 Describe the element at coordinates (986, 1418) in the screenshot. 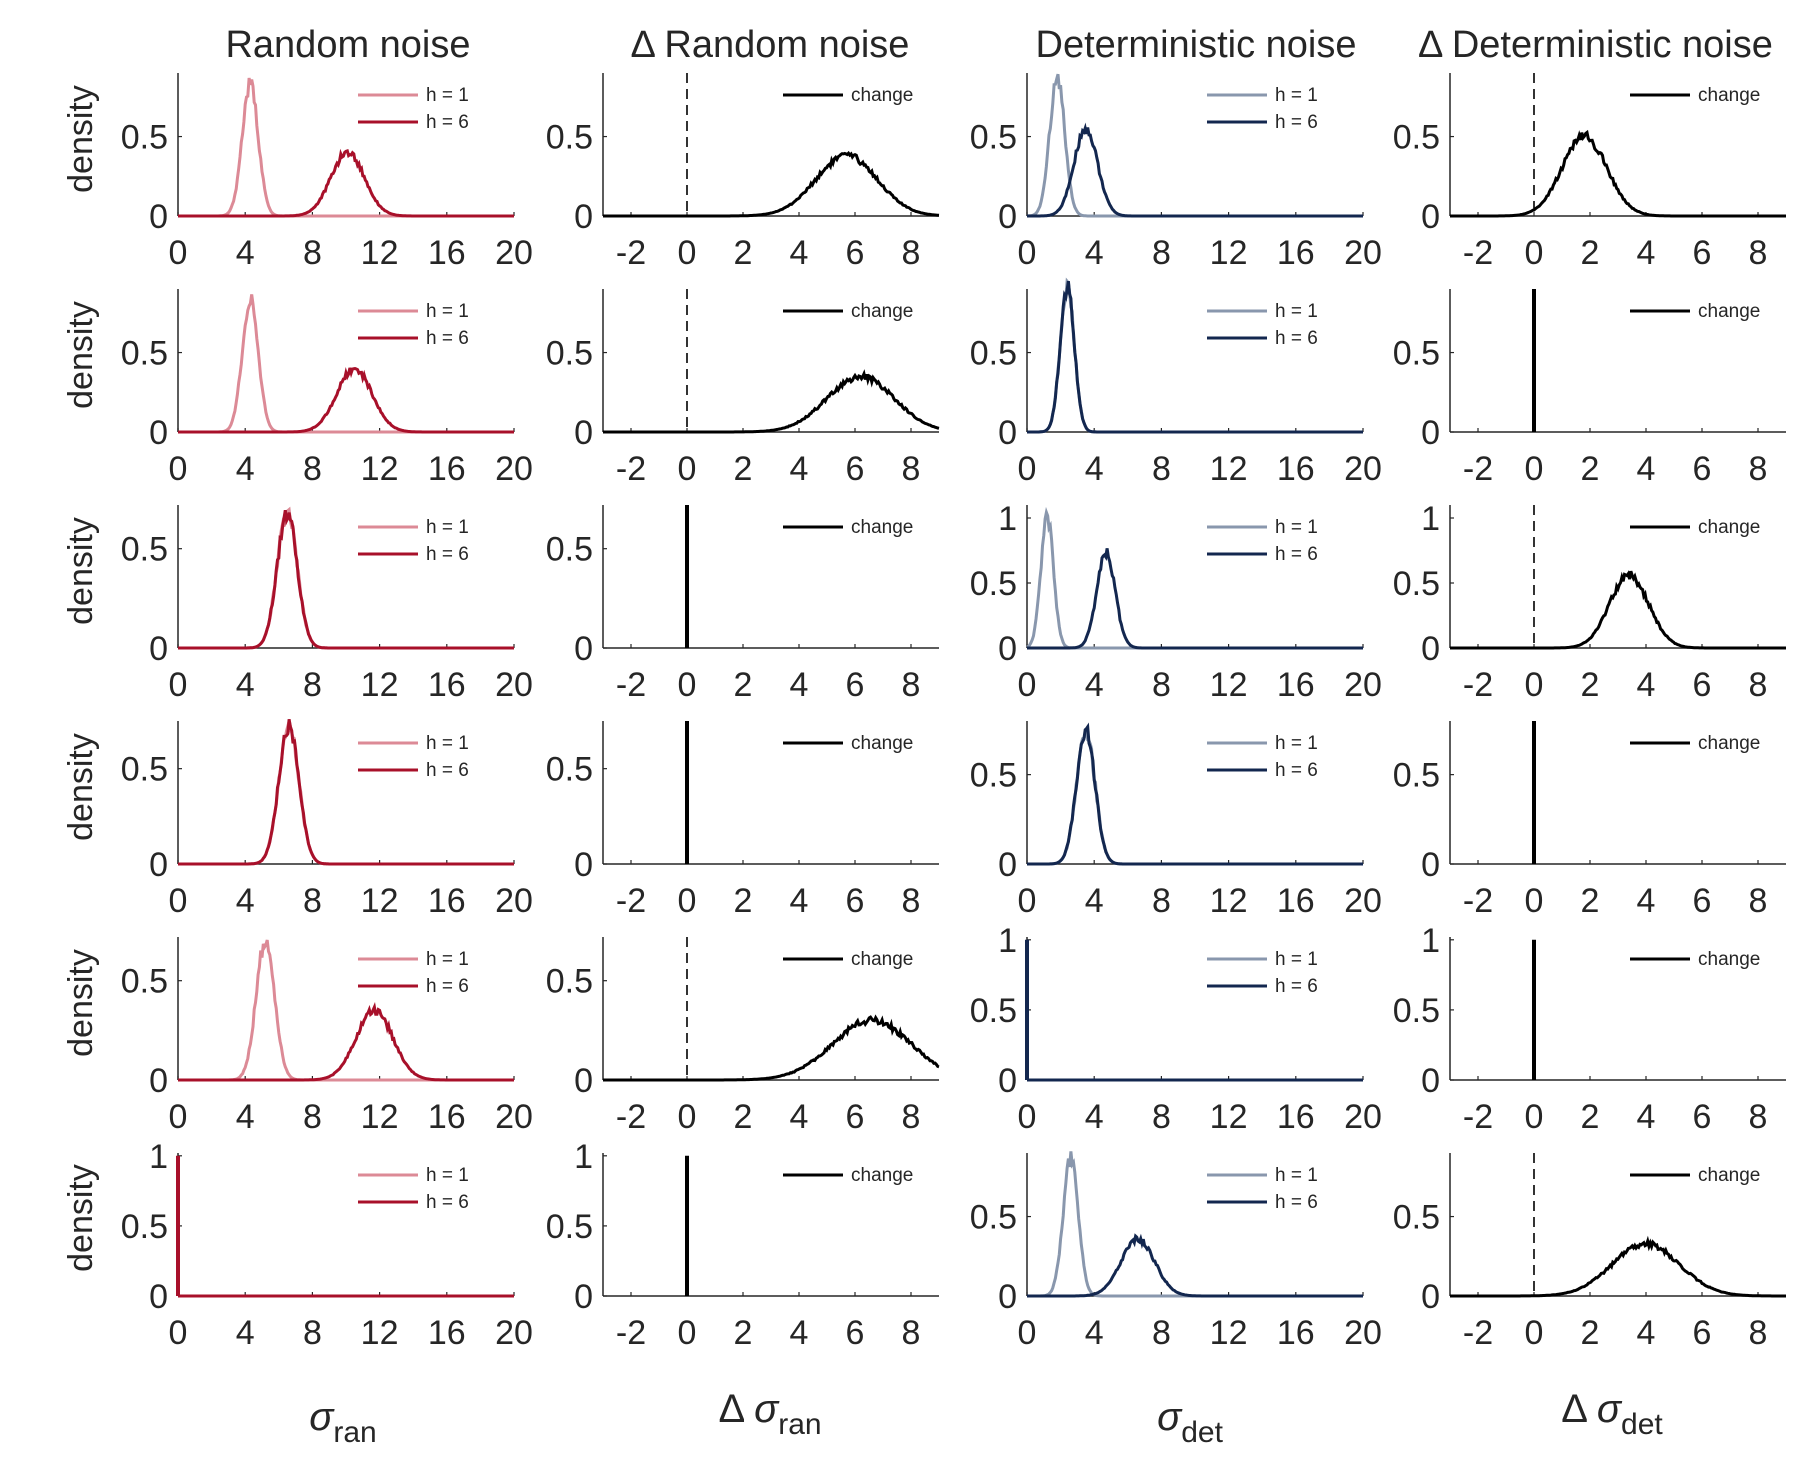

I see `x-axis-titles: σran Δ σran σdet Δ σdet` at that location.